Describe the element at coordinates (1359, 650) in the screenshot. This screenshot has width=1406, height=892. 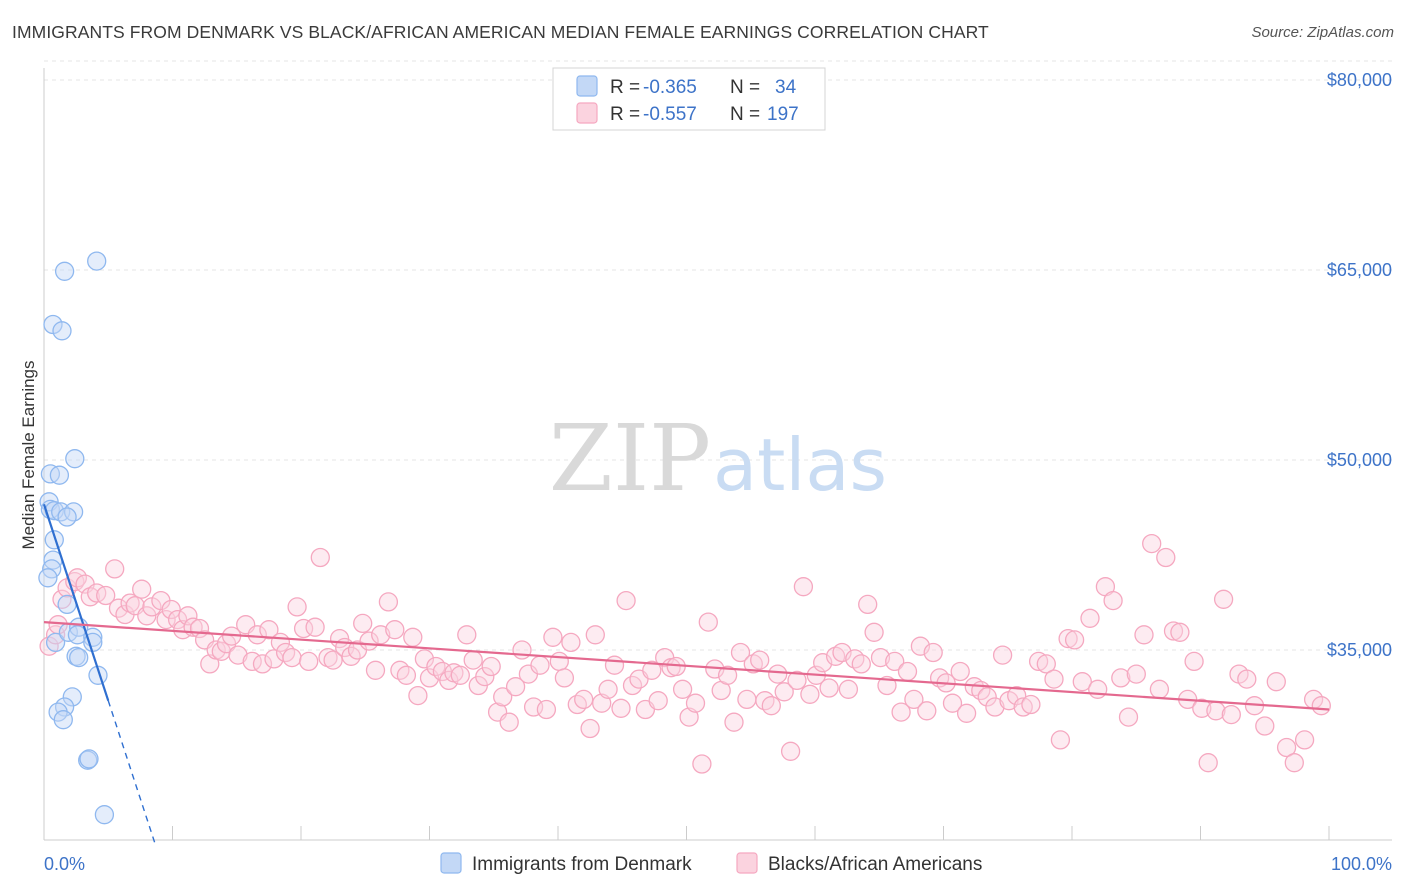
I see `y-tick-label: $35,000` at that location.